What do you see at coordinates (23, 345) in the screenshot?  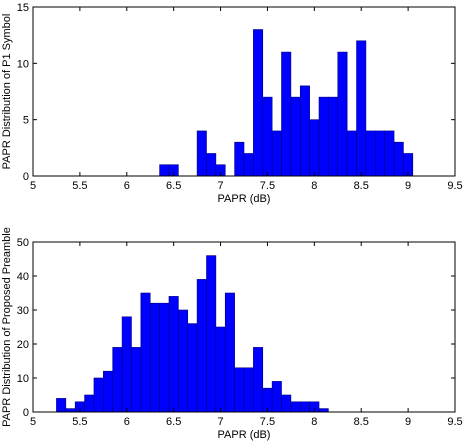 I see `y-tick-label: 20` at bounding box center [23, 345].